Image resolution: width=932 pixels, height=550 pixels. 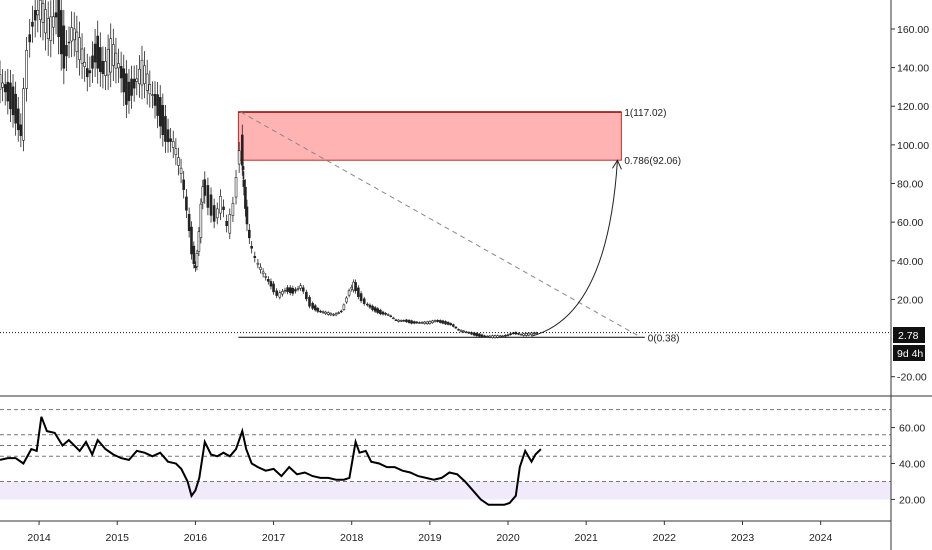 What do you see at coordinates (910, 354) in the screenshot?
I see `countdown-label: 9d 4h` at bounding box center [910, 354].